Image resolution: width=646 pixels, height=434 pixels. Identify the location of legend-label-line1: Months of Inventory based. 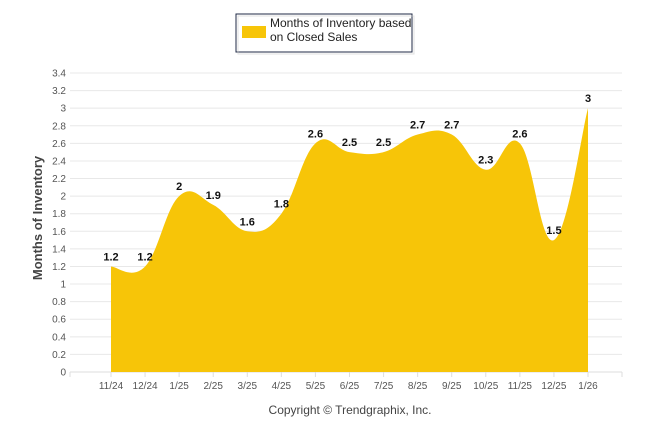
(340, 23).